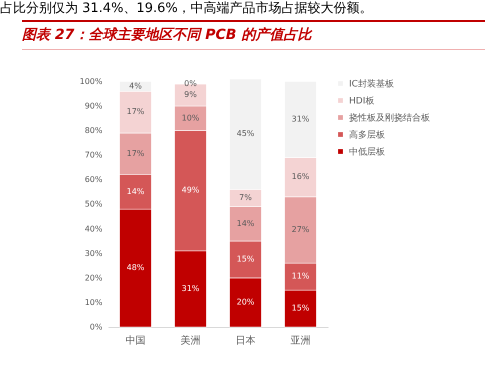 This screenshot has width=485, height=376. What do you see at coordinates (135, 85) in the screenshot?
I see `data-label: 4%` at bounding box center [135, 85].